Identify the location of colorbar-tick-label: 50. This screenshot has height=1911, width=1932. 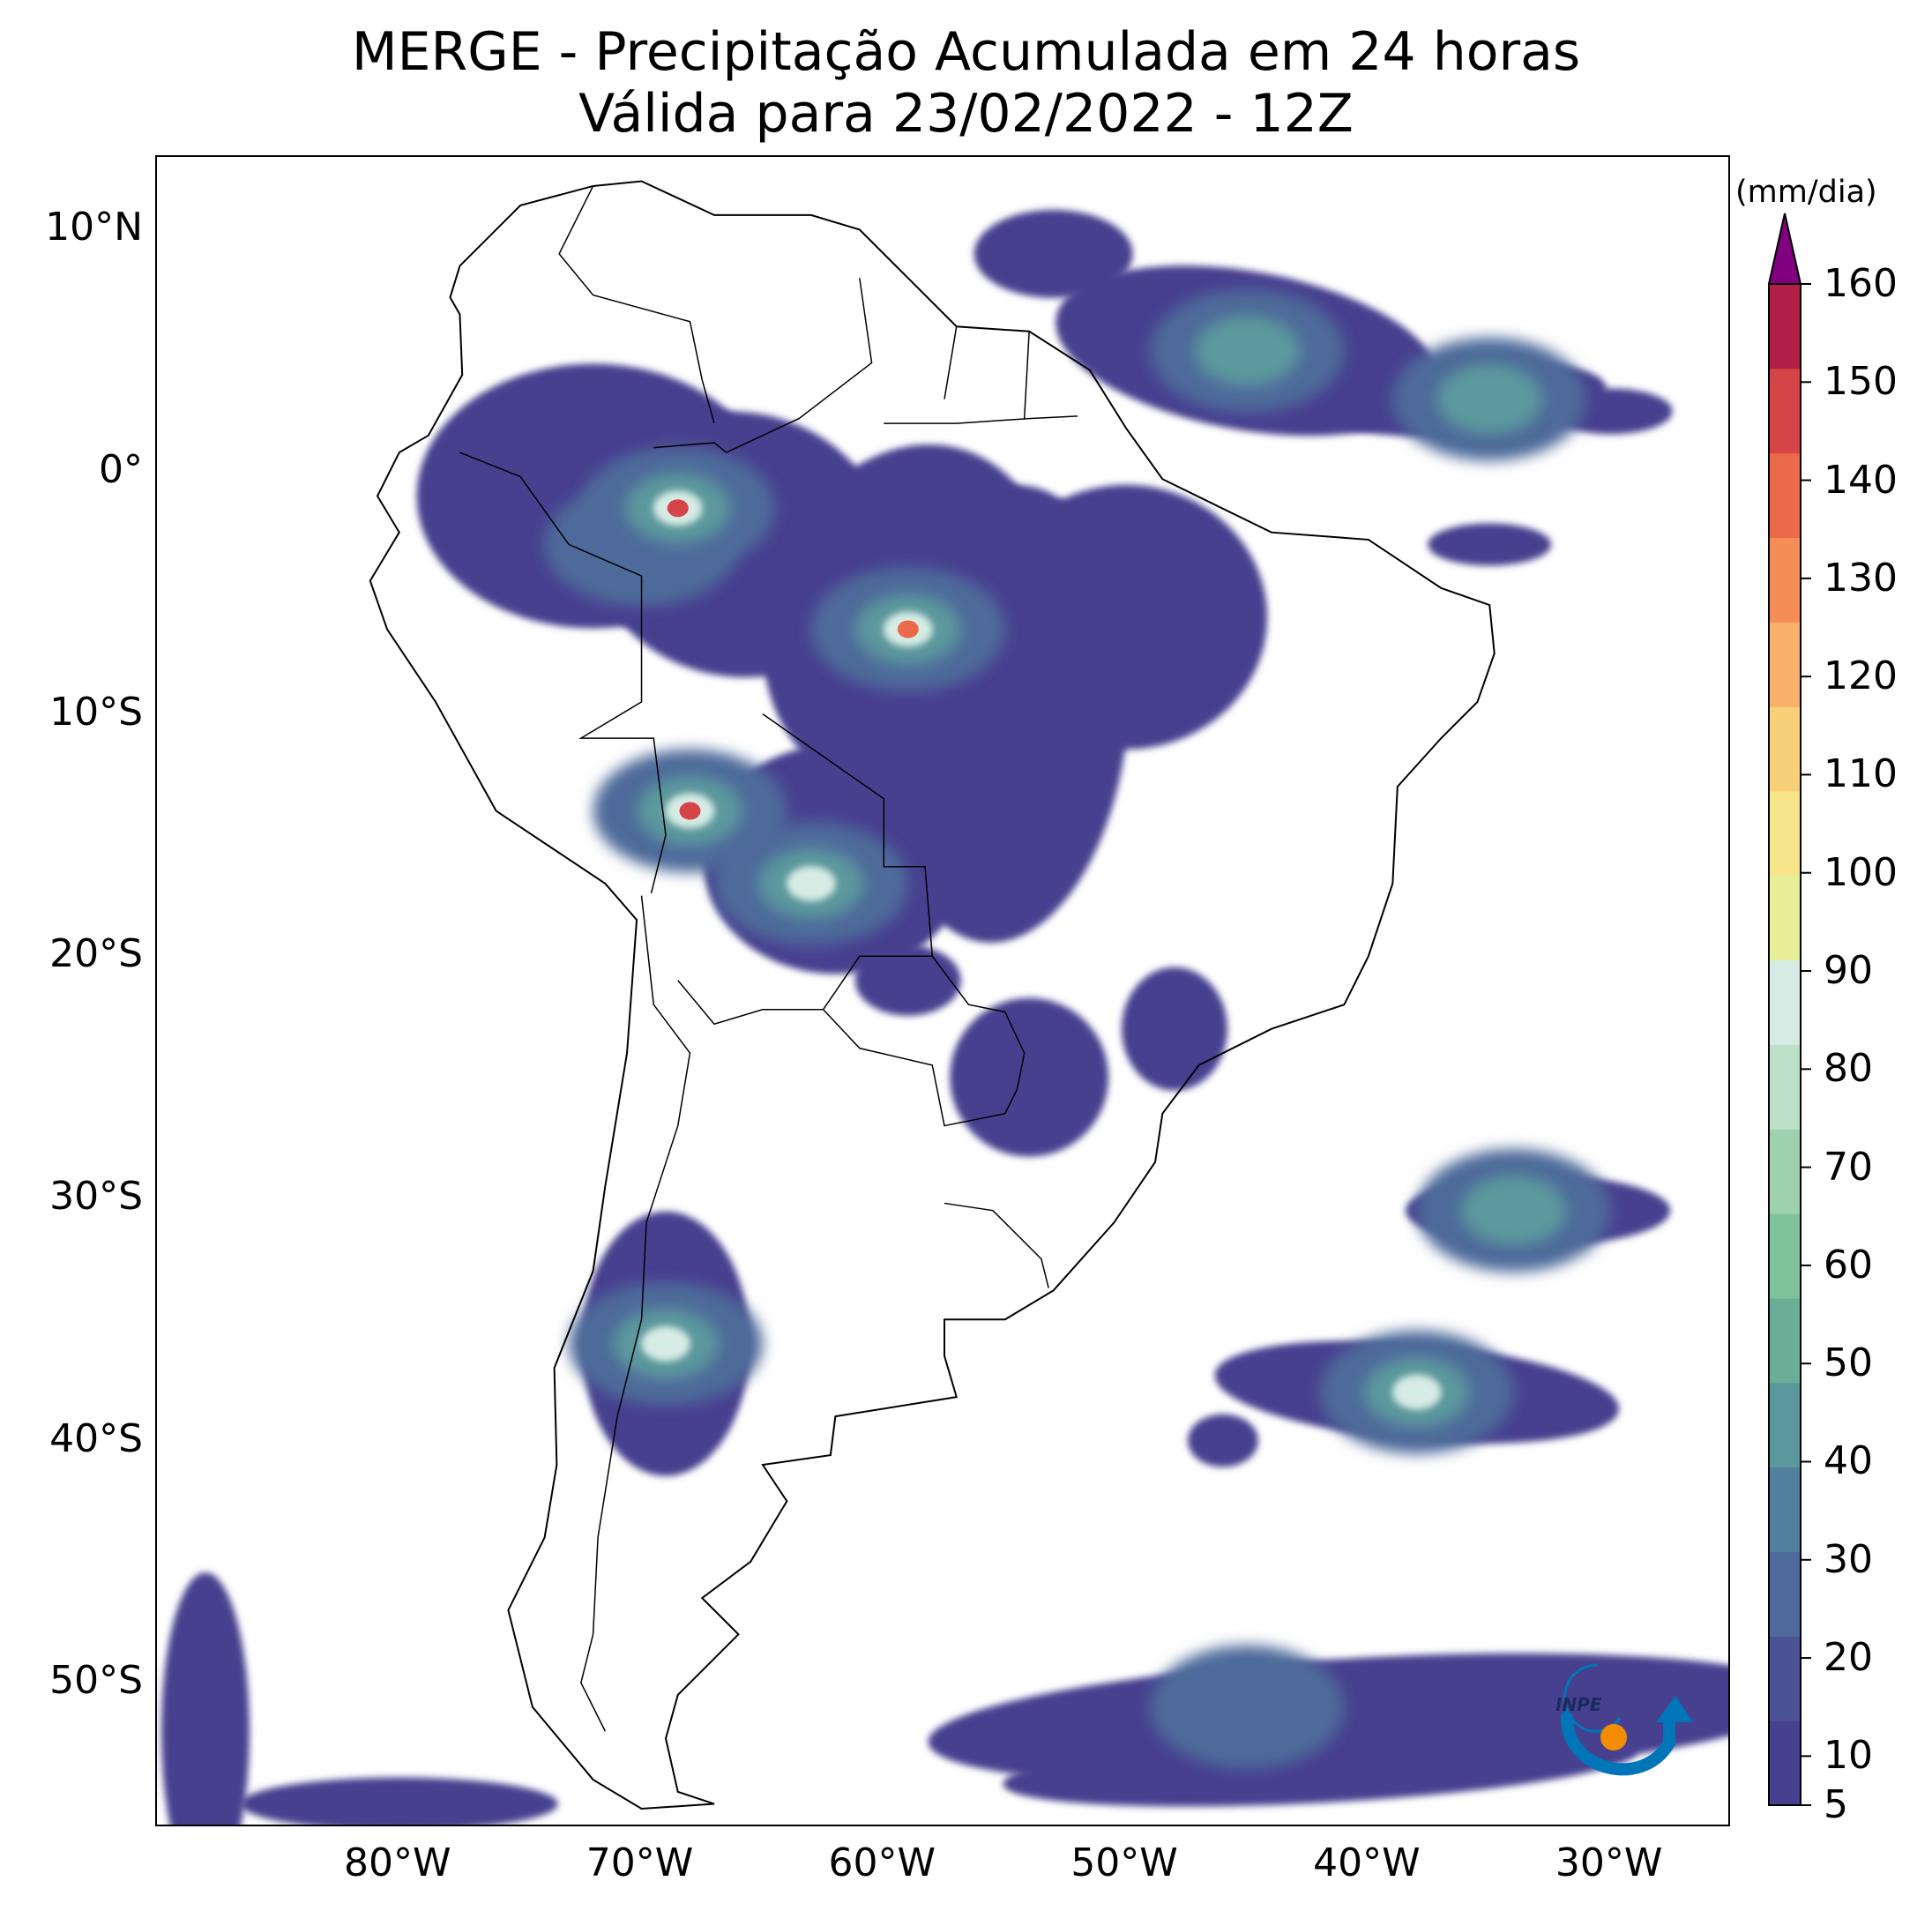
(1848, 1363).